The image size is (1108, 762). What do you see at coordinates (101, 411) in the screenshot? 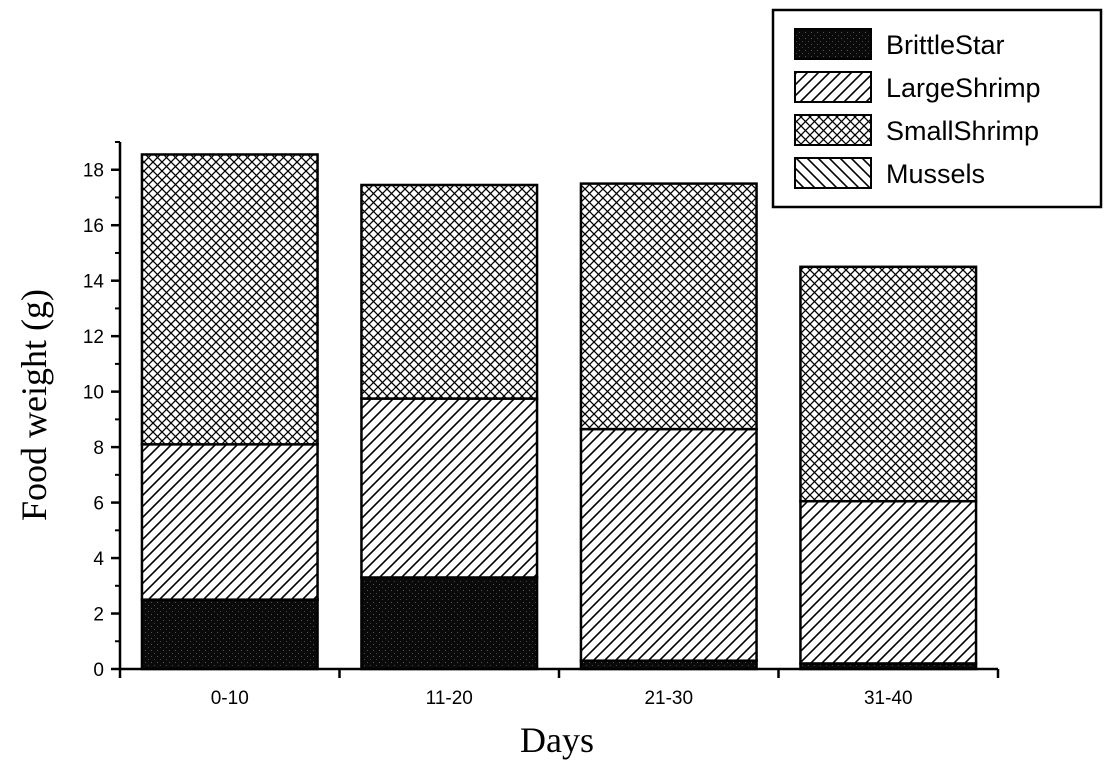
I see `y-ticks: 0 2 4 6 8 10 12 14 16 18` at bounding box center [101, 411].